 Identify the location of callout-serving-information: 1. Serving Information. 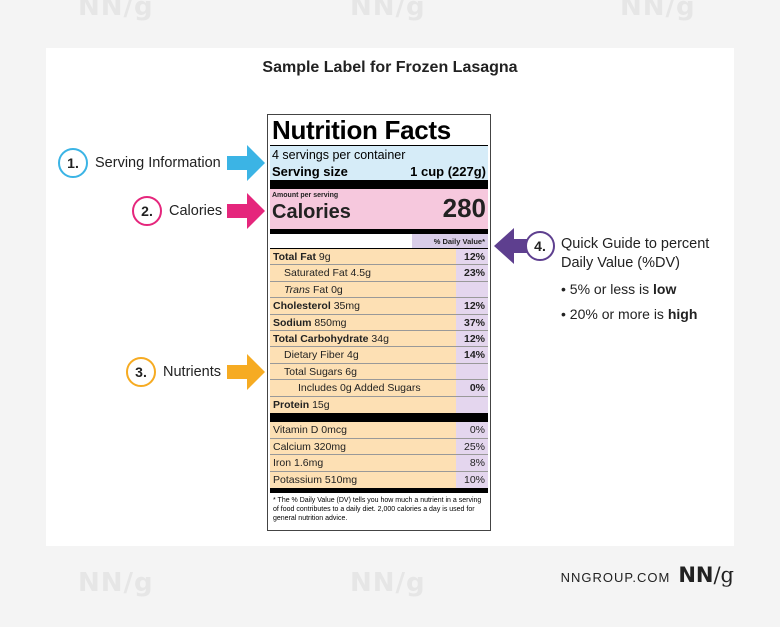
(139, 163).